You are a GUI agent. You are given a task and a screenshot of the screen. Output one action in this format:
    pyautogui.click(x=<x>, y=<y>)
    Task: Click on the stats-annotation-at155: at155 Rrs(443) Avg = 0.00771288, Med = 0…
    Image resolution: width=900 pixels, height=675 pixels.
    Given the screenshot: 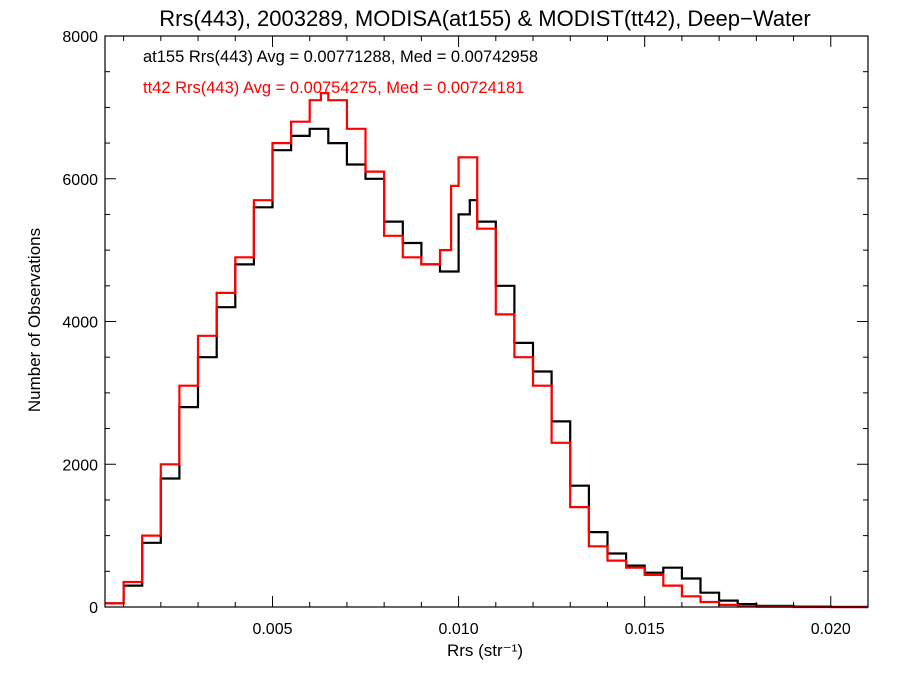 What is the action you would take?
    pyautogui.click(x=340, y=57)
    